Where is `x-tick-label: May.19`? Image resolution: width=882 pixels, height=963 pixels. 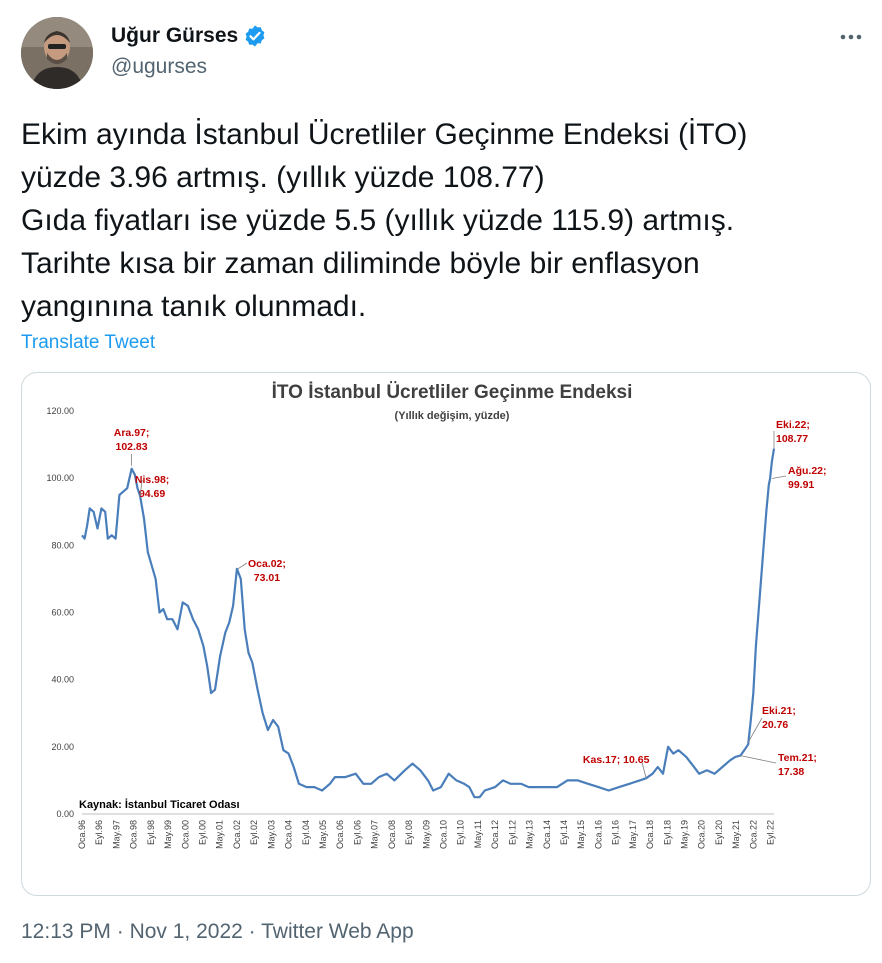
x-tick-label: May.19 is located at coordinates (684, 834).